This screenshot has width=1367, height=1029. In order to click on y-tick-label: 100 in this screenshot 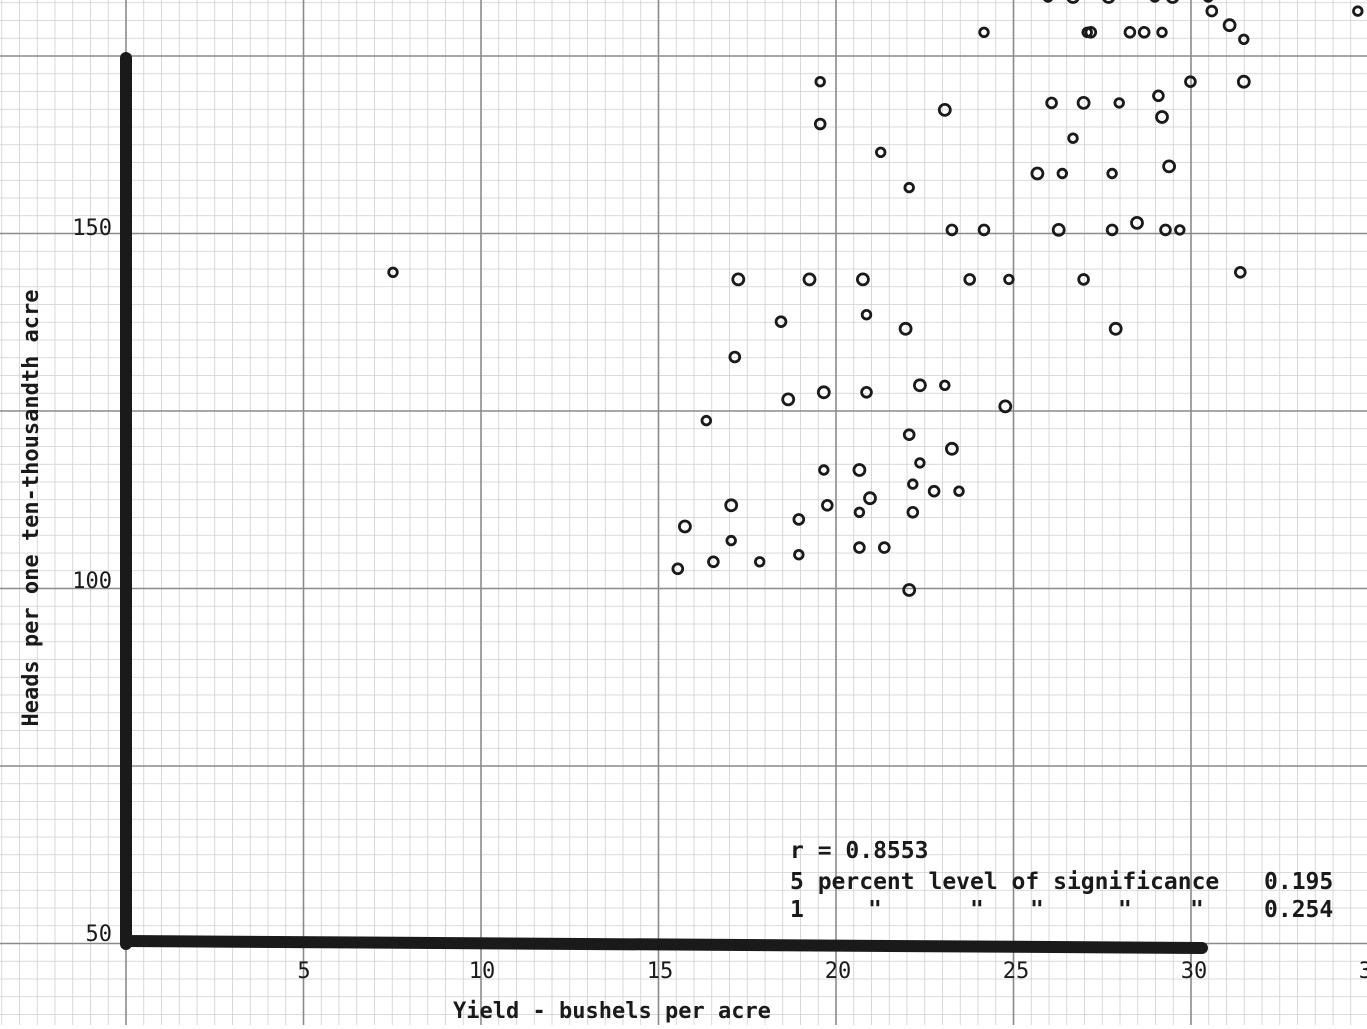, I will do `click(92, 581)`.